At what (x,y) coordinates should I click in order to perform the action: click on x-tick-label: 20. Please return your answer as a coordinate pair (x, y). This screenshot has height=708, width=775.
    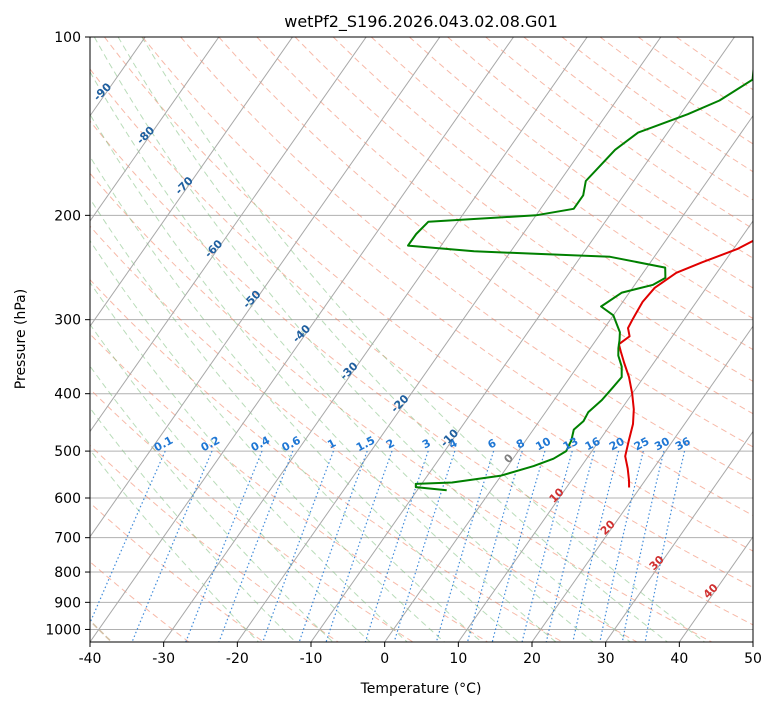
    Looking at the image, I should click on (532, 659).